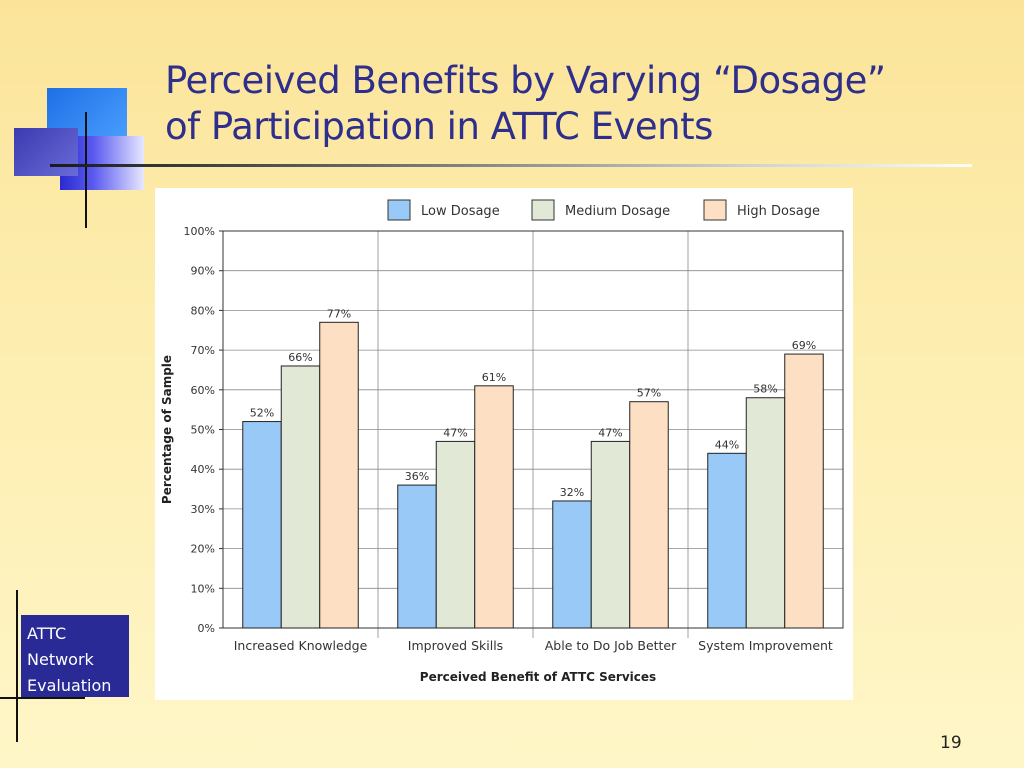 The image size is (1024, 768). I want to click on legend-label: Medium Dosage, so click(617, 211).